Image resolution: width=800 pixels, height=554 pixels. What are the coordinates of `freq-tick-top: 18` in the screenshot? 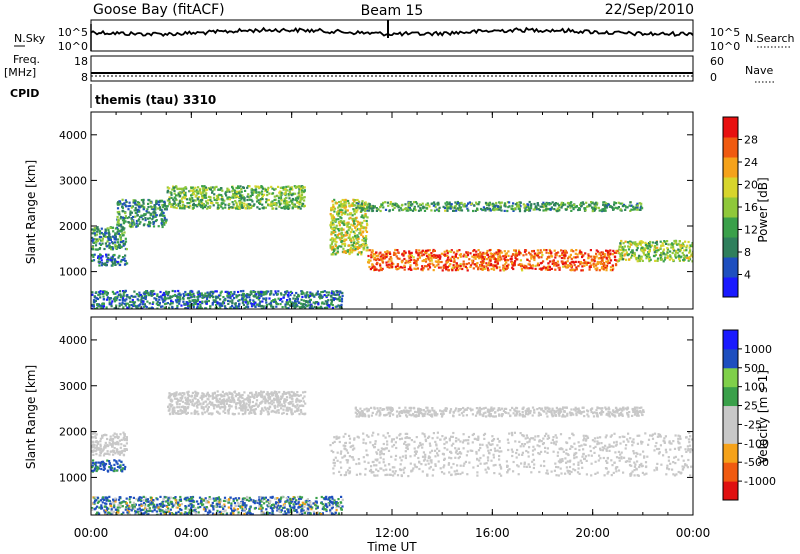 It's located at (81, 61).